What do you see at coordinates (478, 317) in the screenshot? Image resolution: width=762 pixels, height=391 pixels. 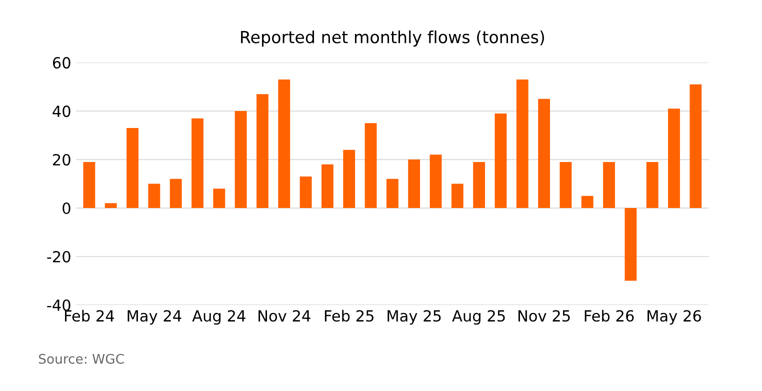 I see `x-tick-label: Aug 25` at bounding box center [478, 317].